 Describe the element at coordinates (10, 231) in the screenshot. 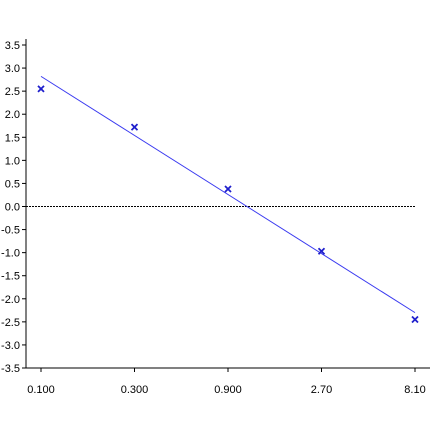

I see `y-tick-label: -0.5` at that location.